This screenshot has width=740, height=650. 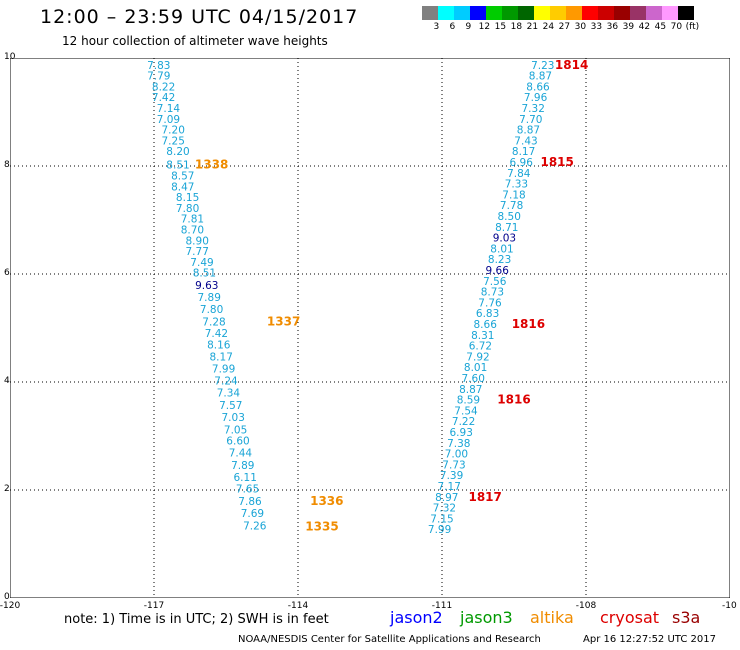 I want to click on colorbar-label: 36, so click(x=612, y=27).